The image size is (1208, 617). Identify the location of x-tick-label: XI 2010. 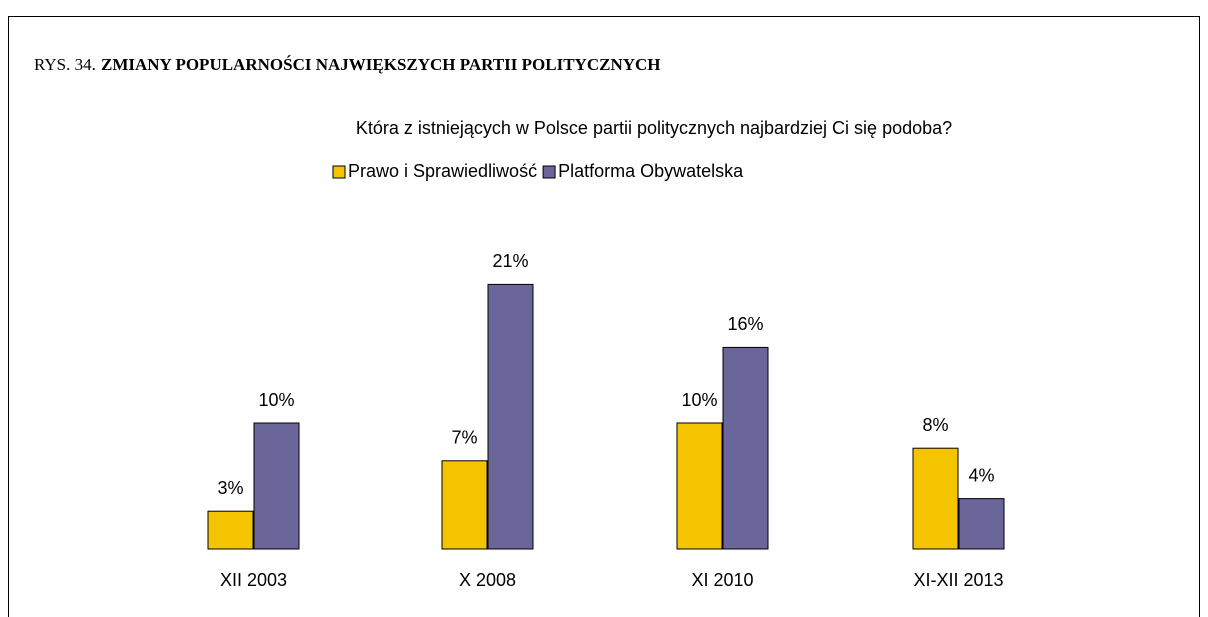
(722, 580).